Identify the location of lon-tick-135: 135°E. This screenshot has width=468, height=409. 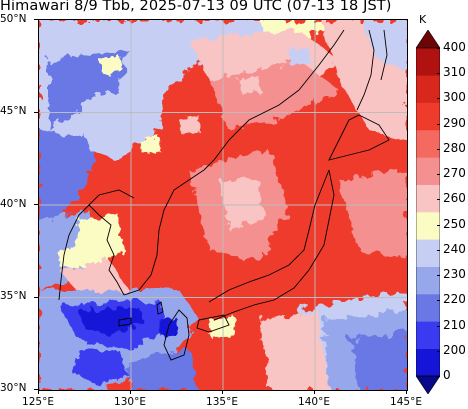
(222, 402).